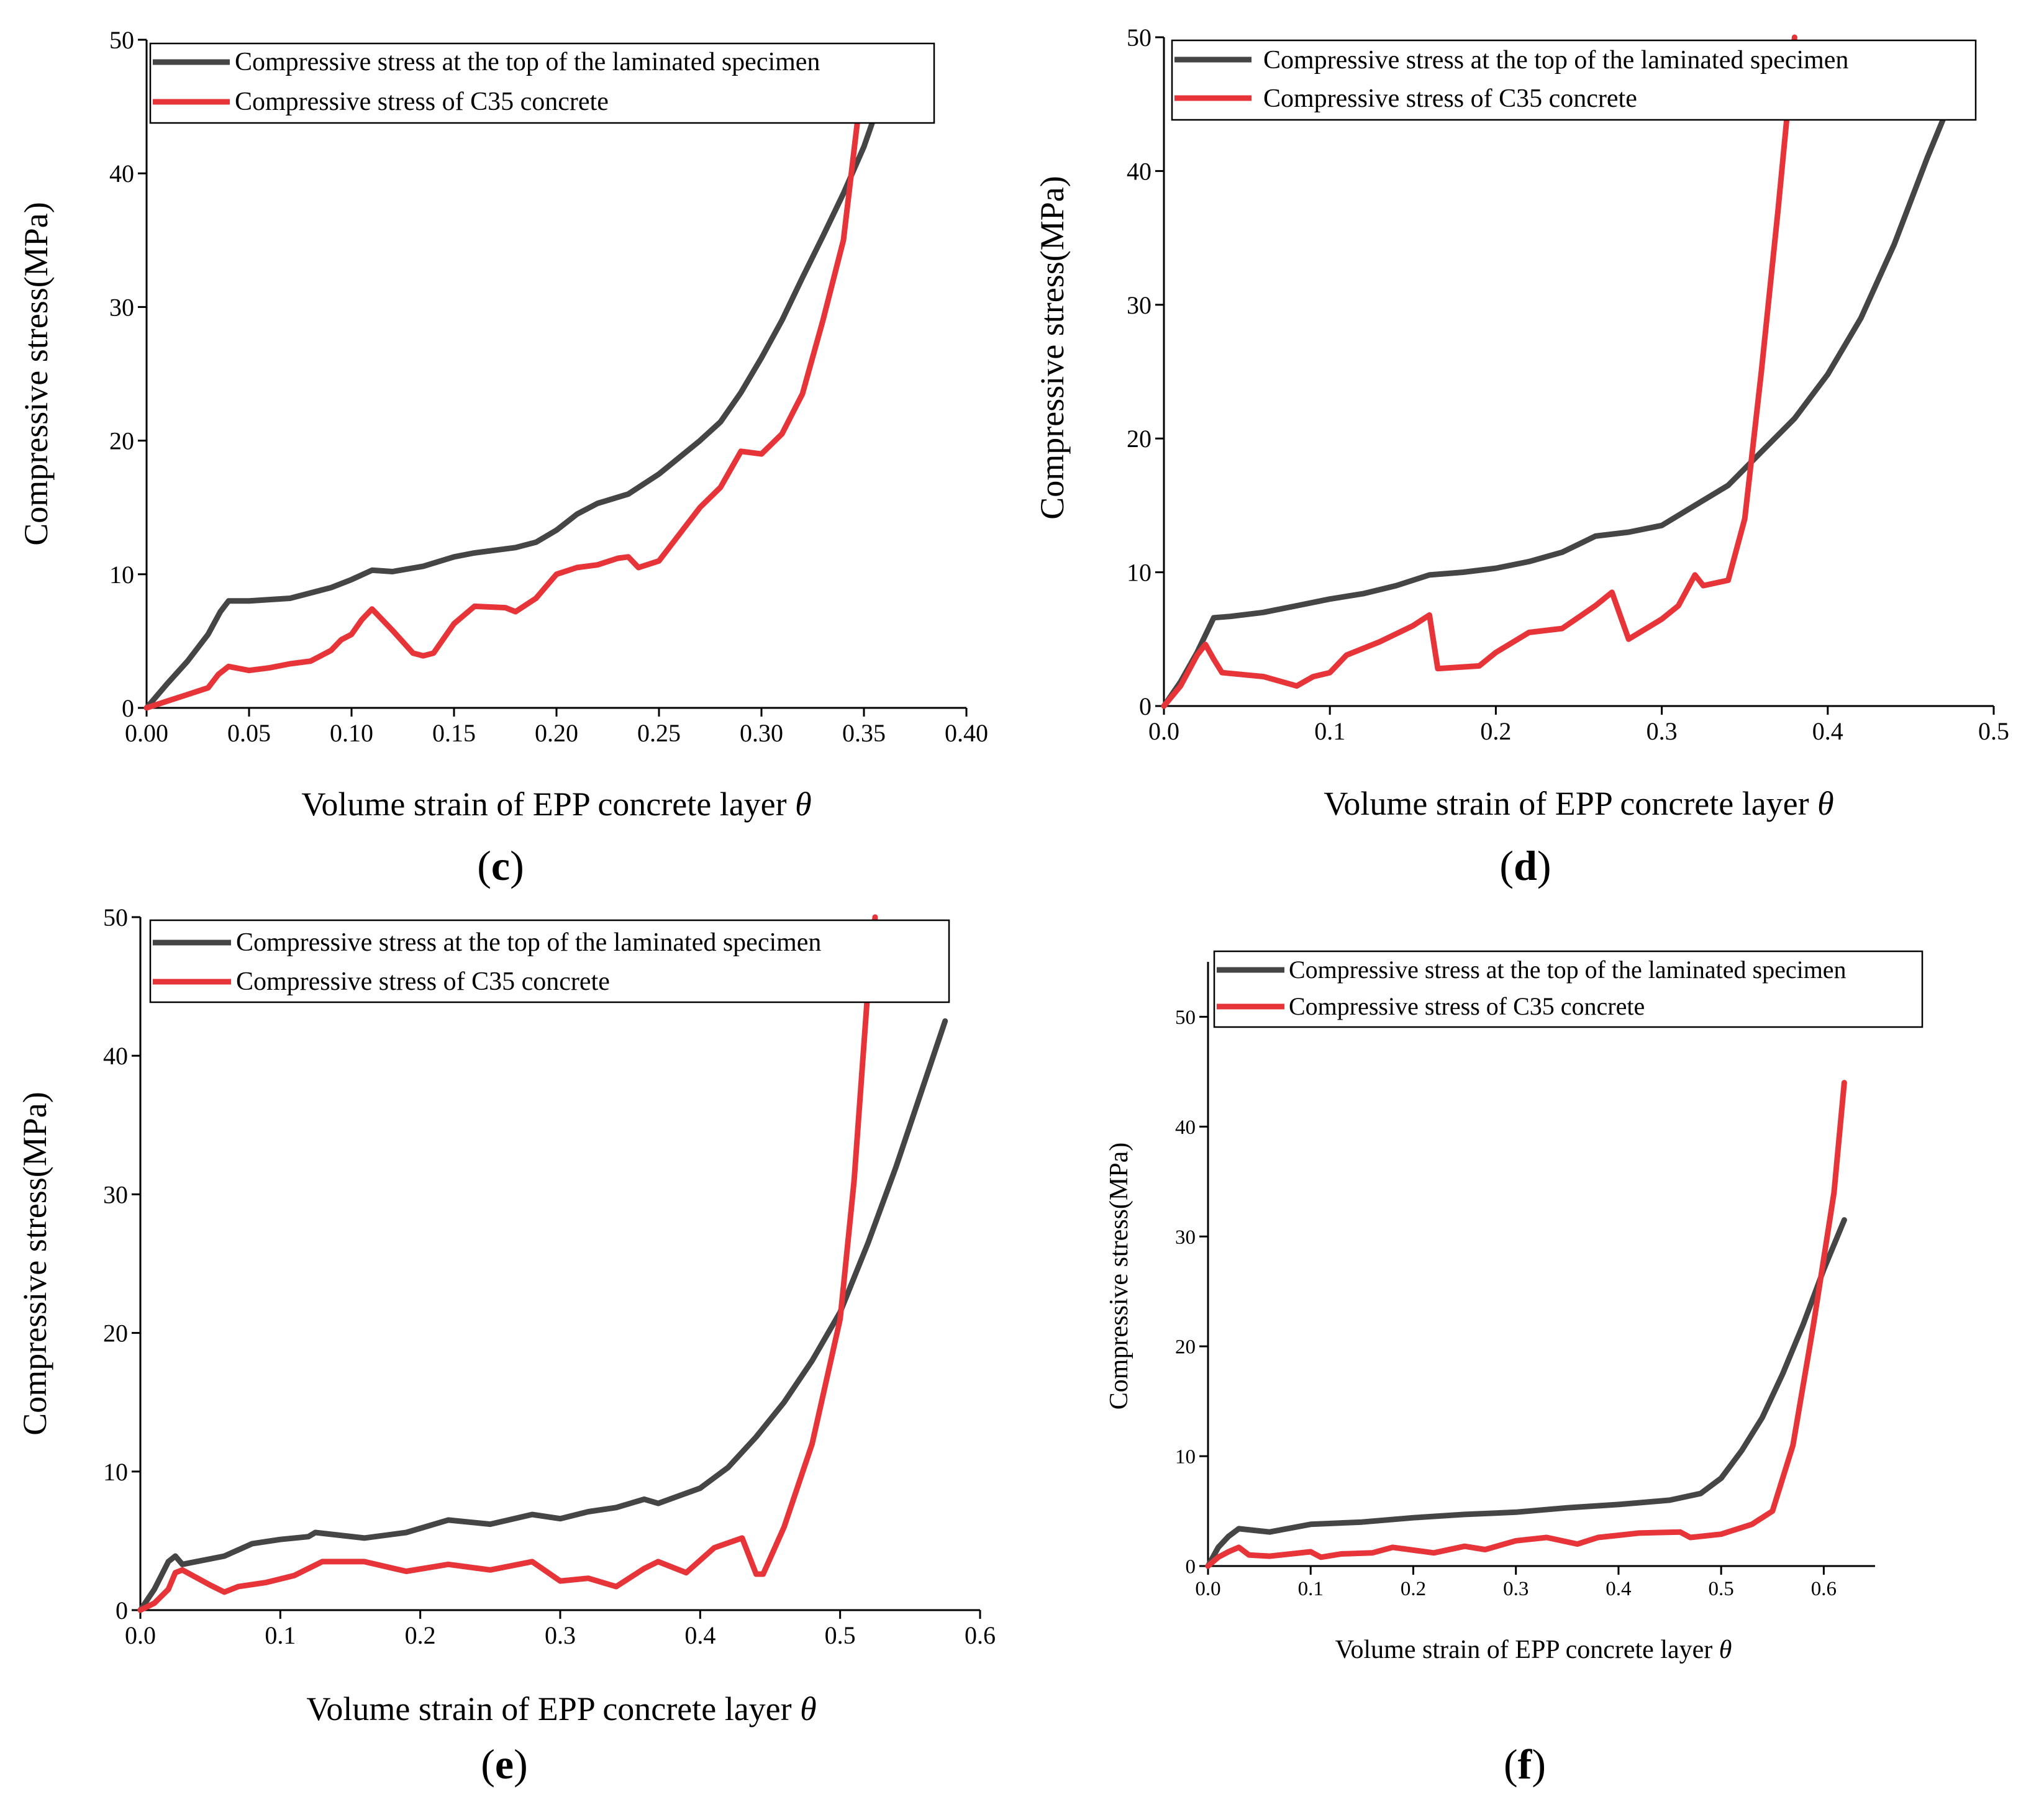 The height and width of the screenshot is (1820, 2026). I want to click on x-tick-label: 0.00, so click(146, 733).